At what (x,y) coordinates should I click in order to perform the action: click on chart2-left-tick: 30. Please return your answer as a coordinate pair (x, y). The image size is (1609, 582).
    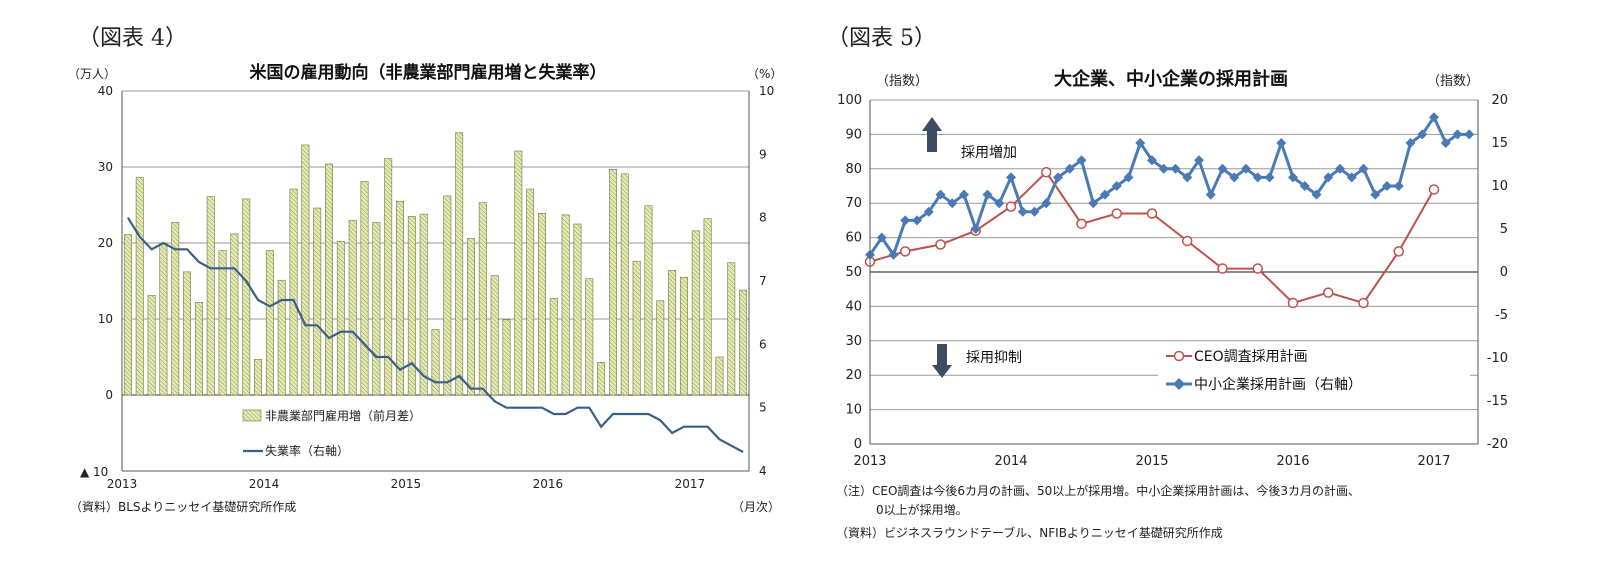
    Looking at the image, I should click on (853, 341).